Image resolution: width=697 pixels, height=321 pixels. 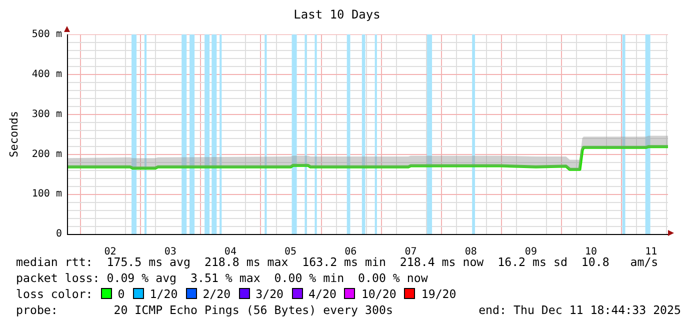 I want to click on y-axis-title: Seconds, so click(x=13, y=134).